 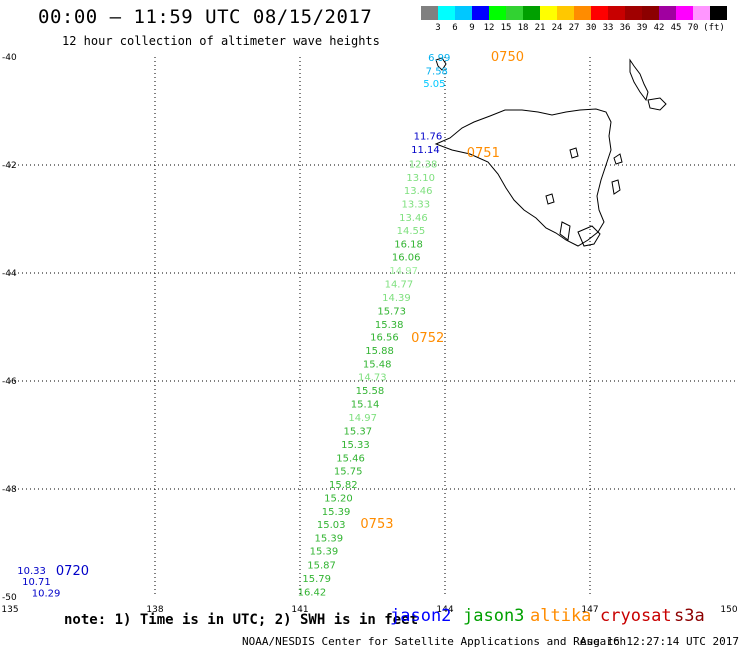 What do you see at coordinates (659, 641) in the screenshot?
I see `generated-timestamp: Aug 16 12:27:14 UTC 2017` at bounding box center [659, 641].